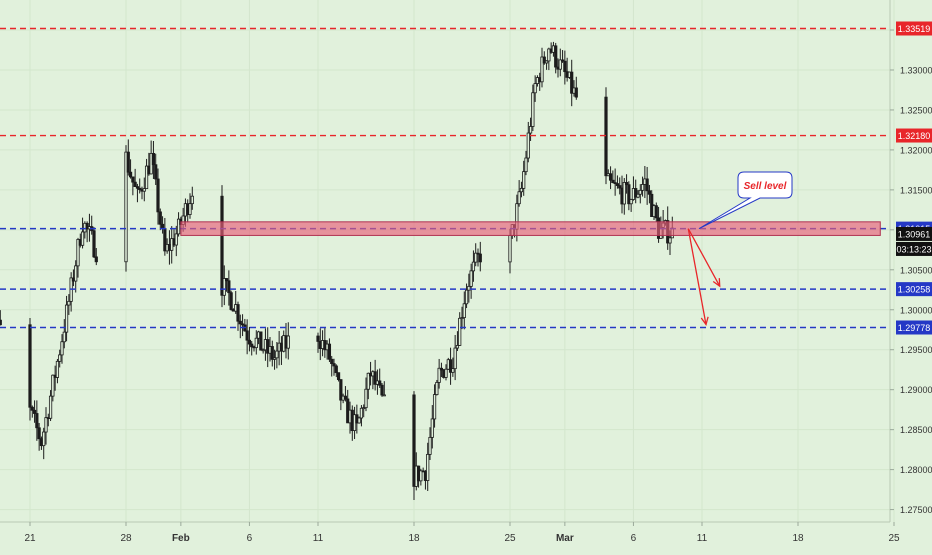  I want to click on price-tick-label: 1.30500, so click(916, 270).